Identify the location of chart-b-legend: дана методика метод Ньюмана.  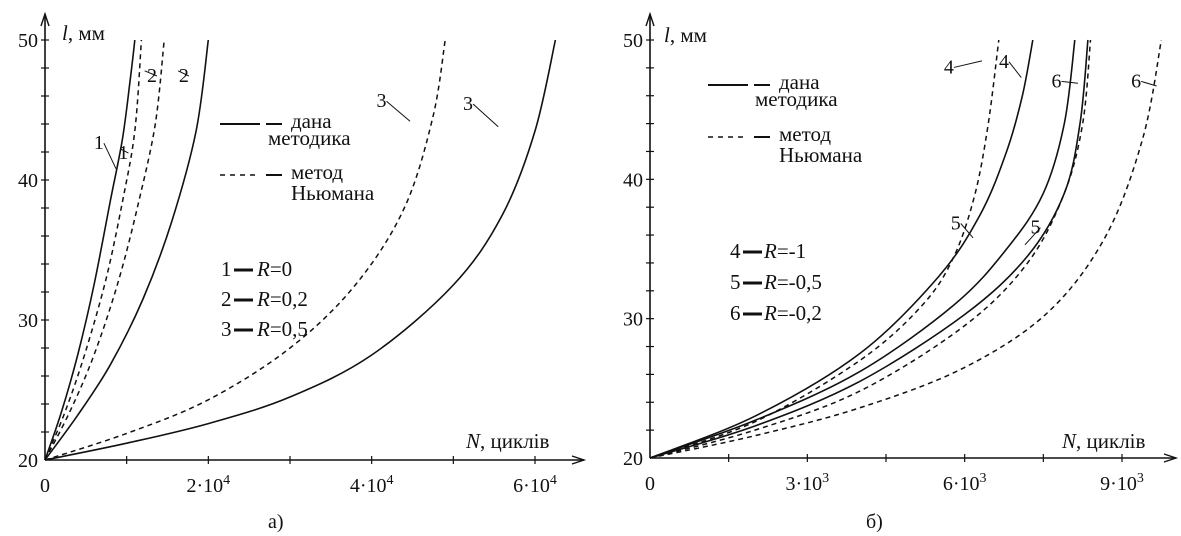
(785, 118).